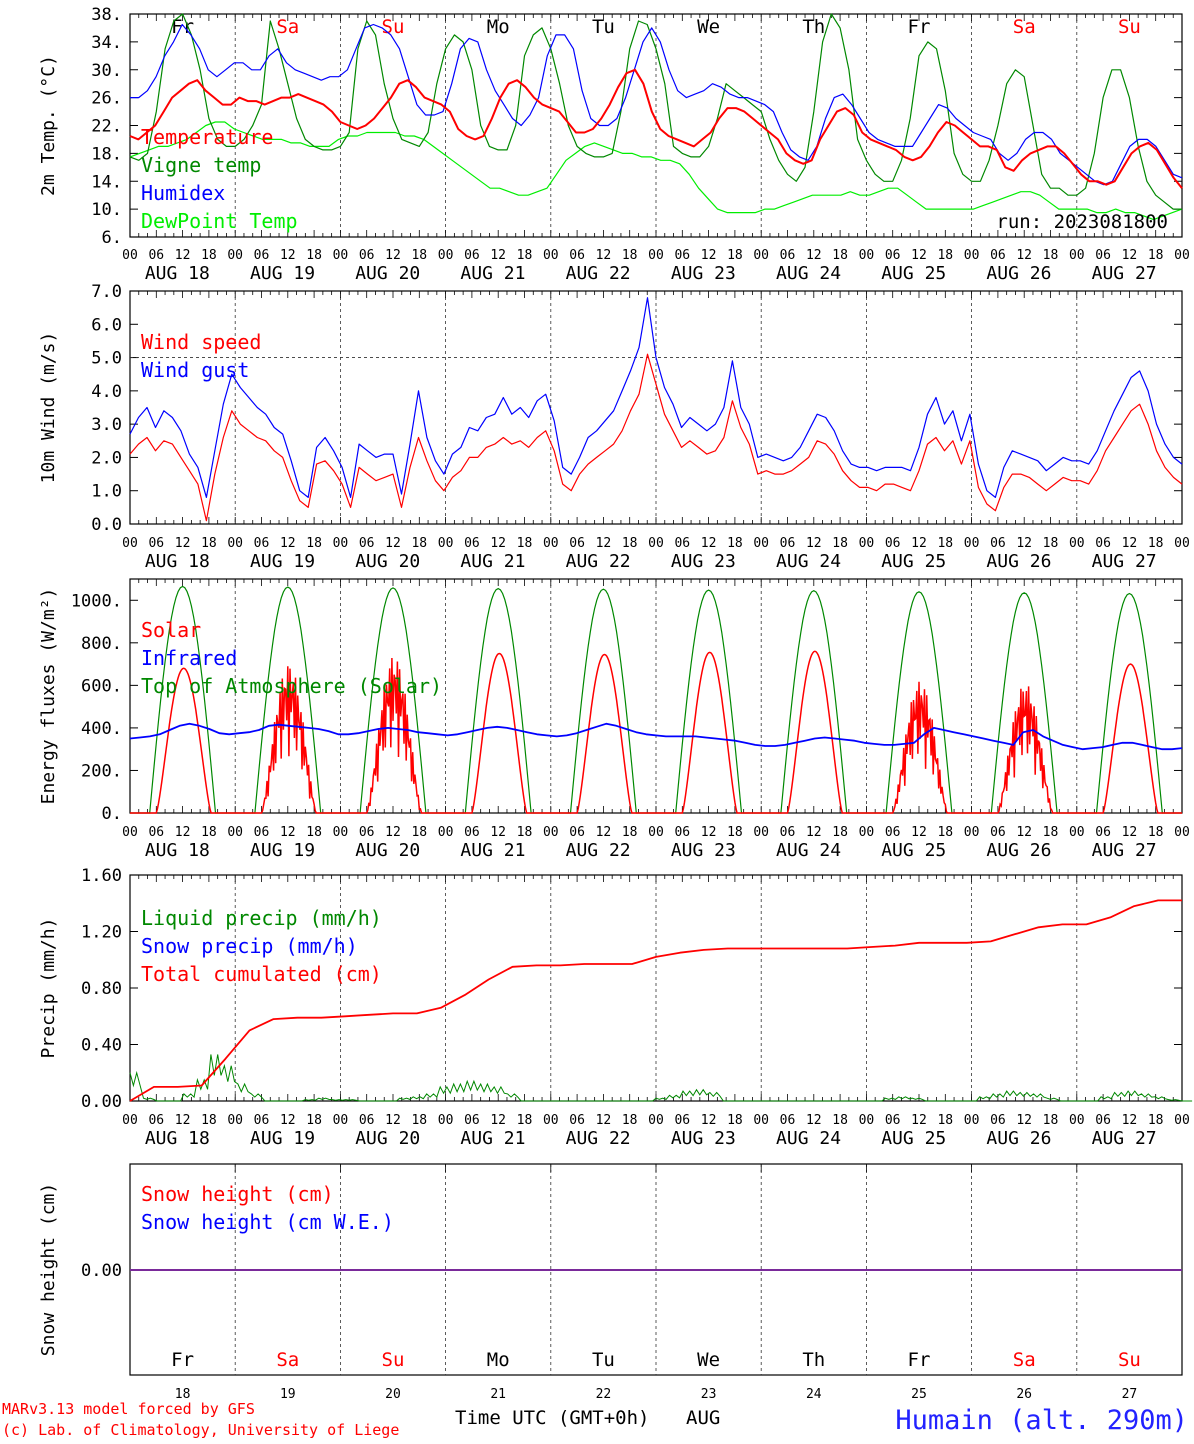  Describe the element at coordinates (656, 397) in the screenshot. I see `wind-gust-line` at that location.